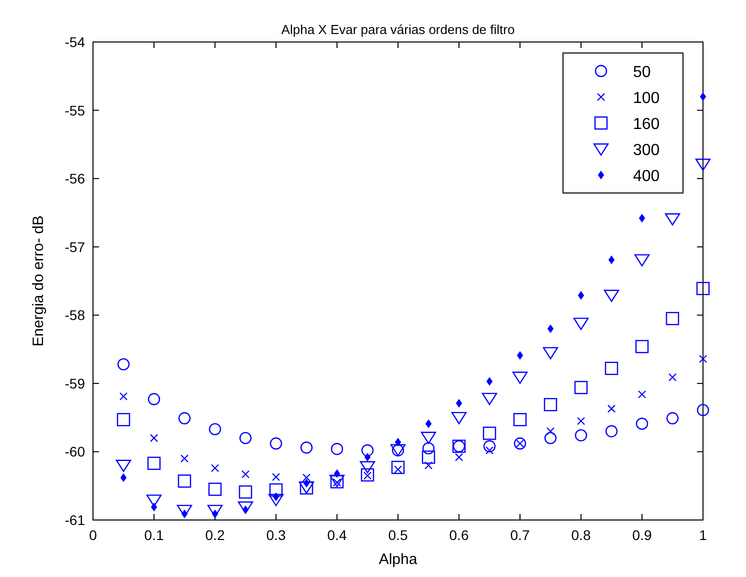 This screenshot has height=577, width=746. What do you see at coordinates (276, 535) in the screenshot?
I see `x-tick-label: 0.3` at bounding box center [276, 535].